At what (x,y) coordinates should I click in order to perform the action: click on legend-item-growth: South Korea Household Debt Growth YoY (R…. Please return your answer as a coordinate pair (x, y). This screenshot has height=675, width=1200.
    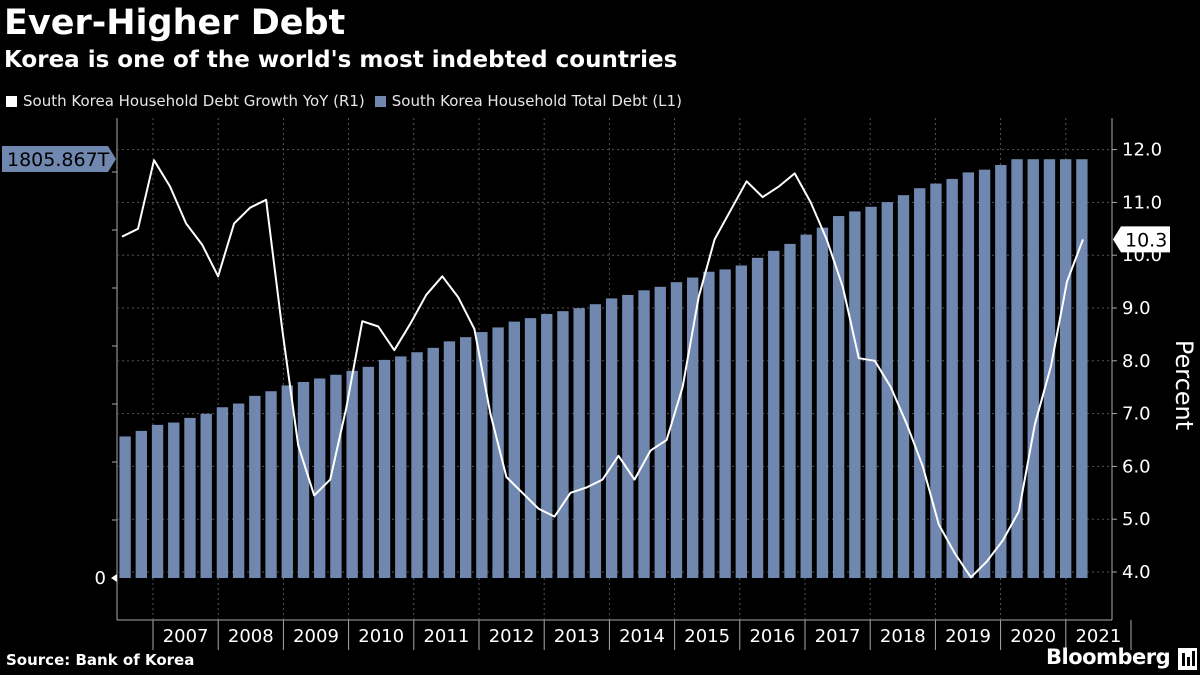
    Looking at the image, I should click on (185, 101).